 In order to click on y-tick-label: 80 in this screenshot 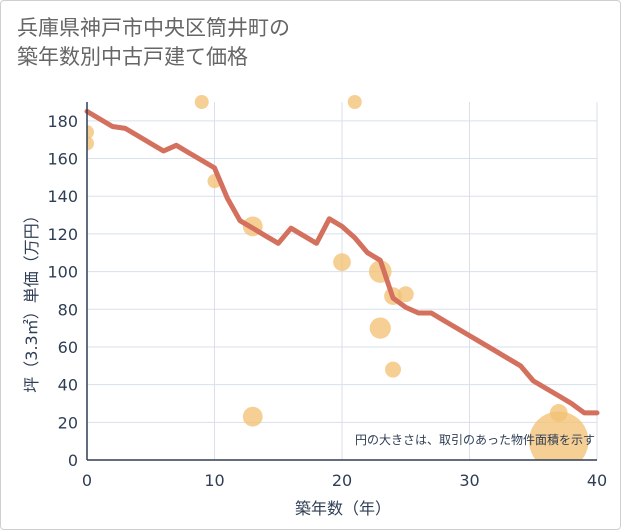, I will do `click(68, 309)`.